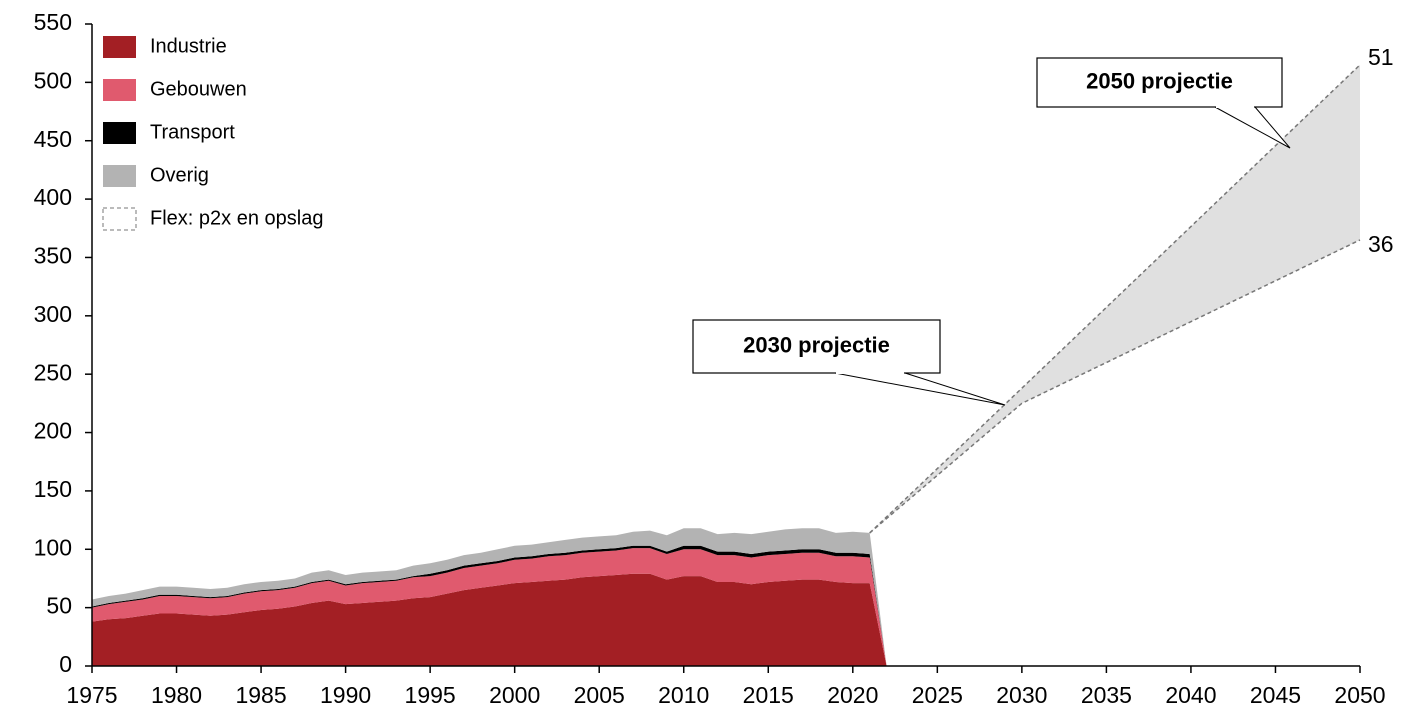  I want to click on x-tick-label: 2050, so click(1359, 695).